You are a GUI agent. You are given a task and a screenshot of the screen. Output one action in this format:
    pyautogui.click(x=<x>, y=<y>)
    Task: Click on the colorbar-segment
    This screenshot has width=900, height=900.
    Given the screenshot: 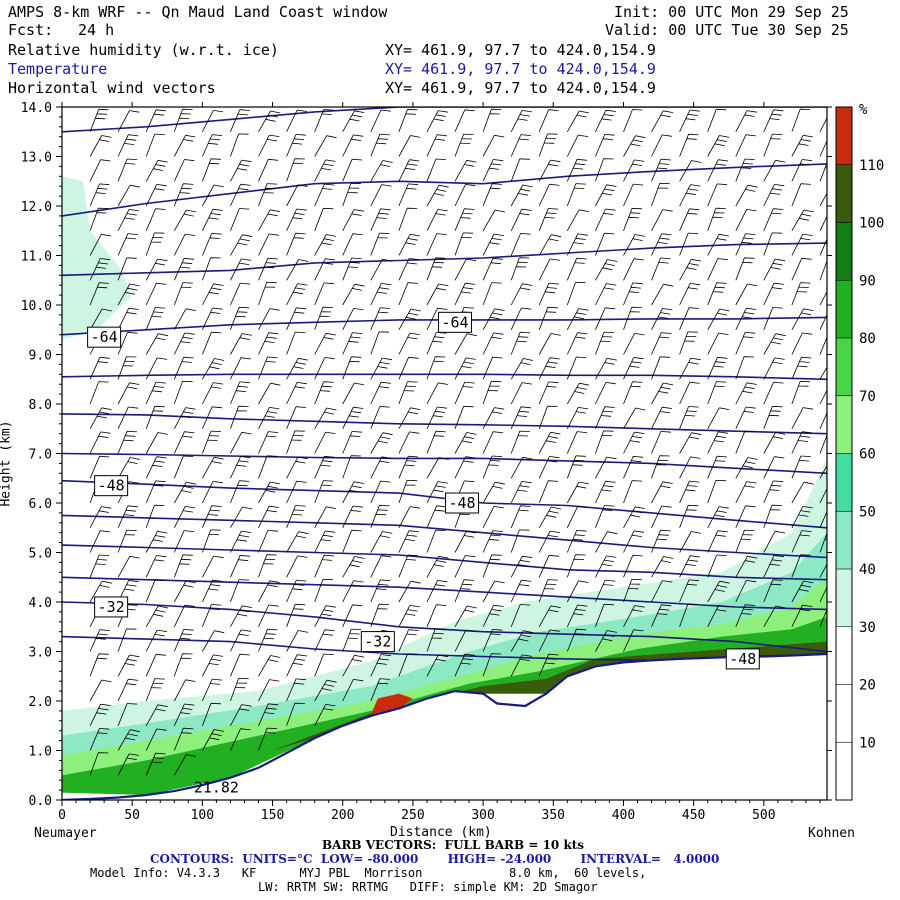 What is the action you would take?
    pyautogui.click(x=844, y=482)
    